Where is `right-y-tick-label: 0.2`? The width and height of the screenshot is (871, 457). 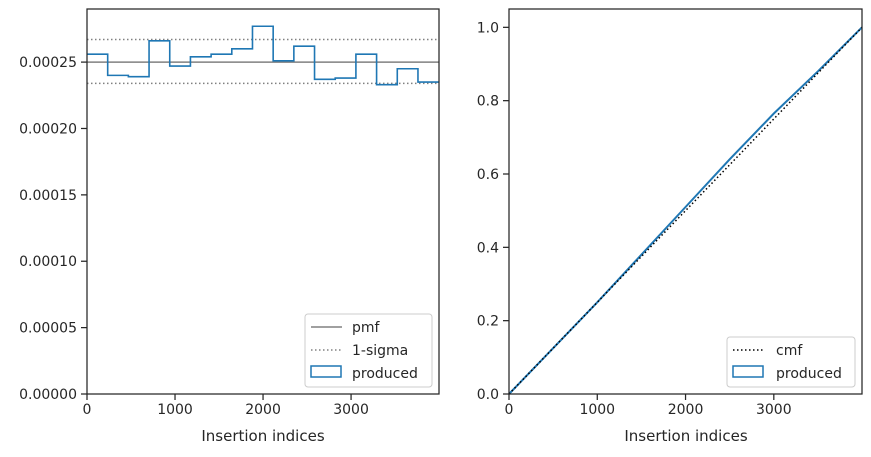 right-y-tick-label: 0.2 is located at coordinates (488, 322).